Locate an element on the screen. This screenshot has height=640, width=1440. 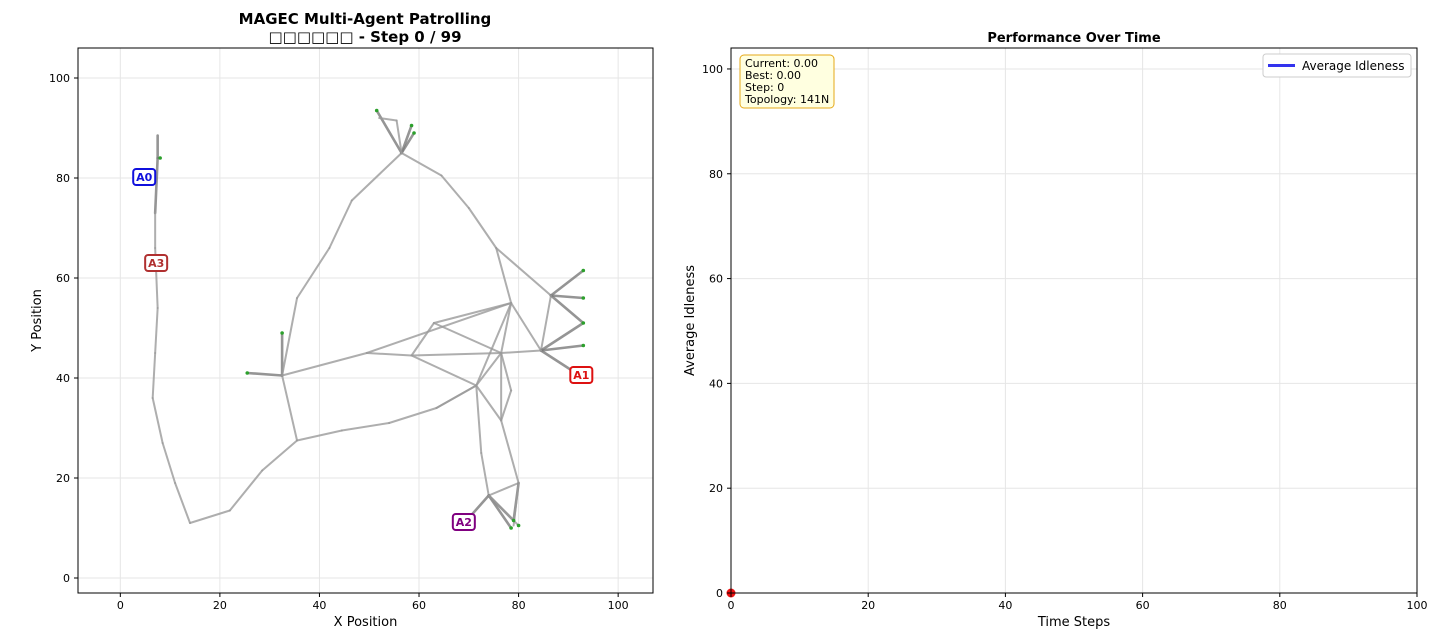
agent-label-text: A2 is located at coordinates (464, 522).